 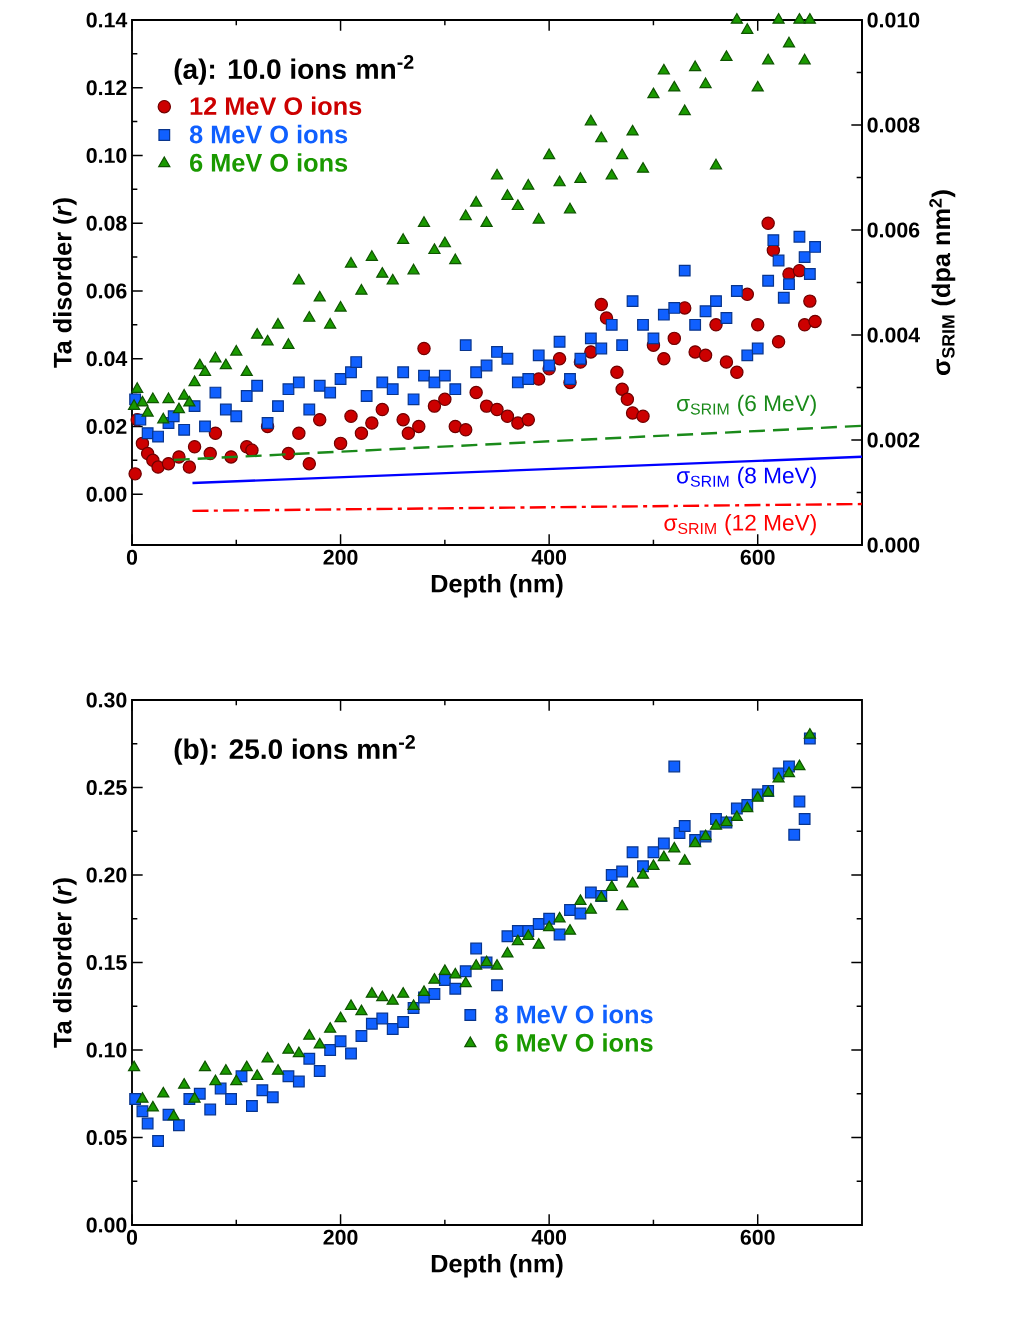 I want to click on y-tick-label: 0.20, so click(x=106, y=875).